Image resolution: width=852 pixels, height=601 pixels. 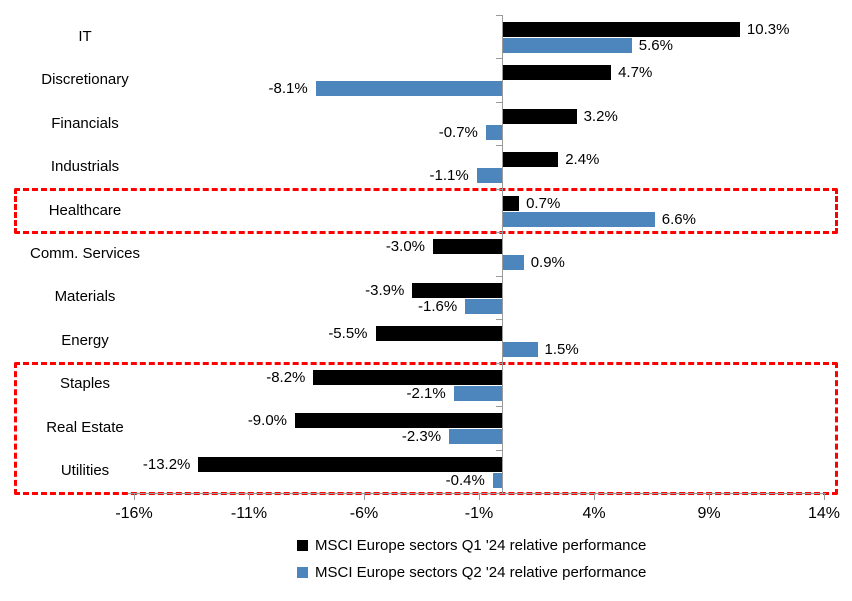 I want to click on q1-value-label: 3.2%, so click(x=600, y=116).